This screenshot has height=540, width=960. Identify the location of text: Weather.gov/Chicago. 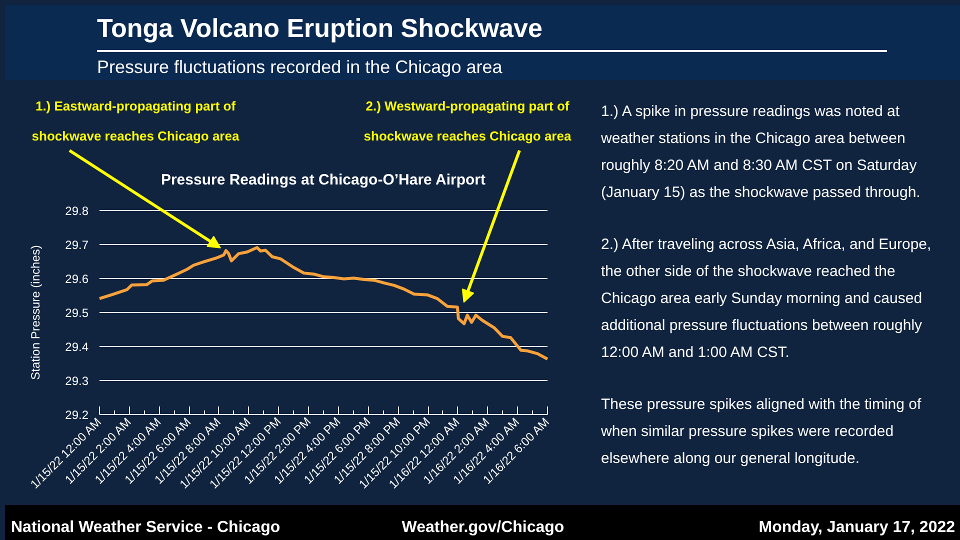
(483, 528).